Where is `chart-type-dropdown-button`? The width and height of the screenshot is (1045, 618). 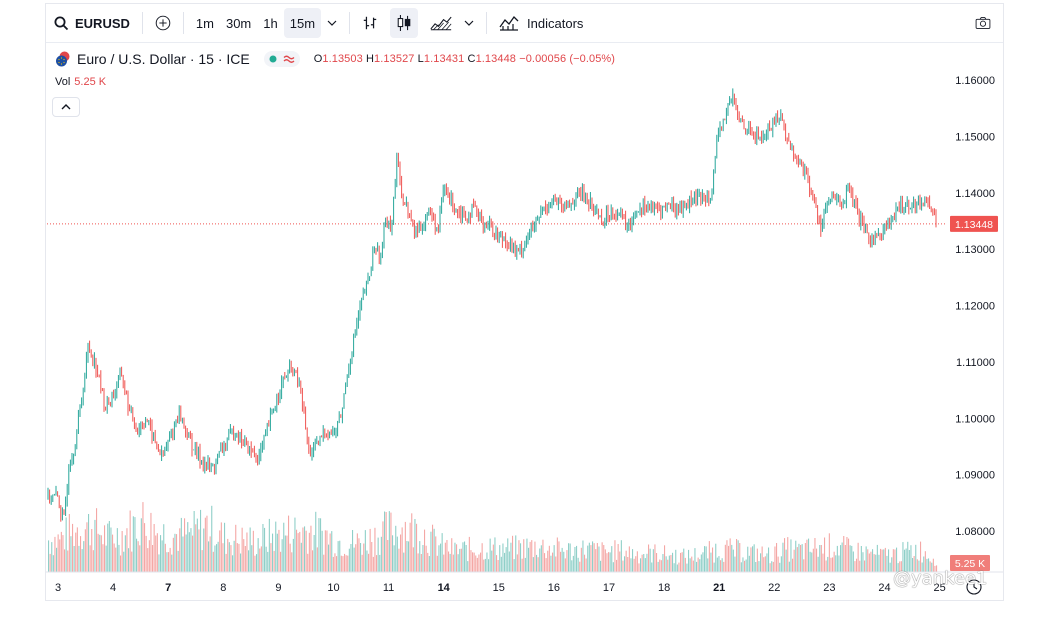
chart-type-dropdown-button is located at coordinates (469, 23).